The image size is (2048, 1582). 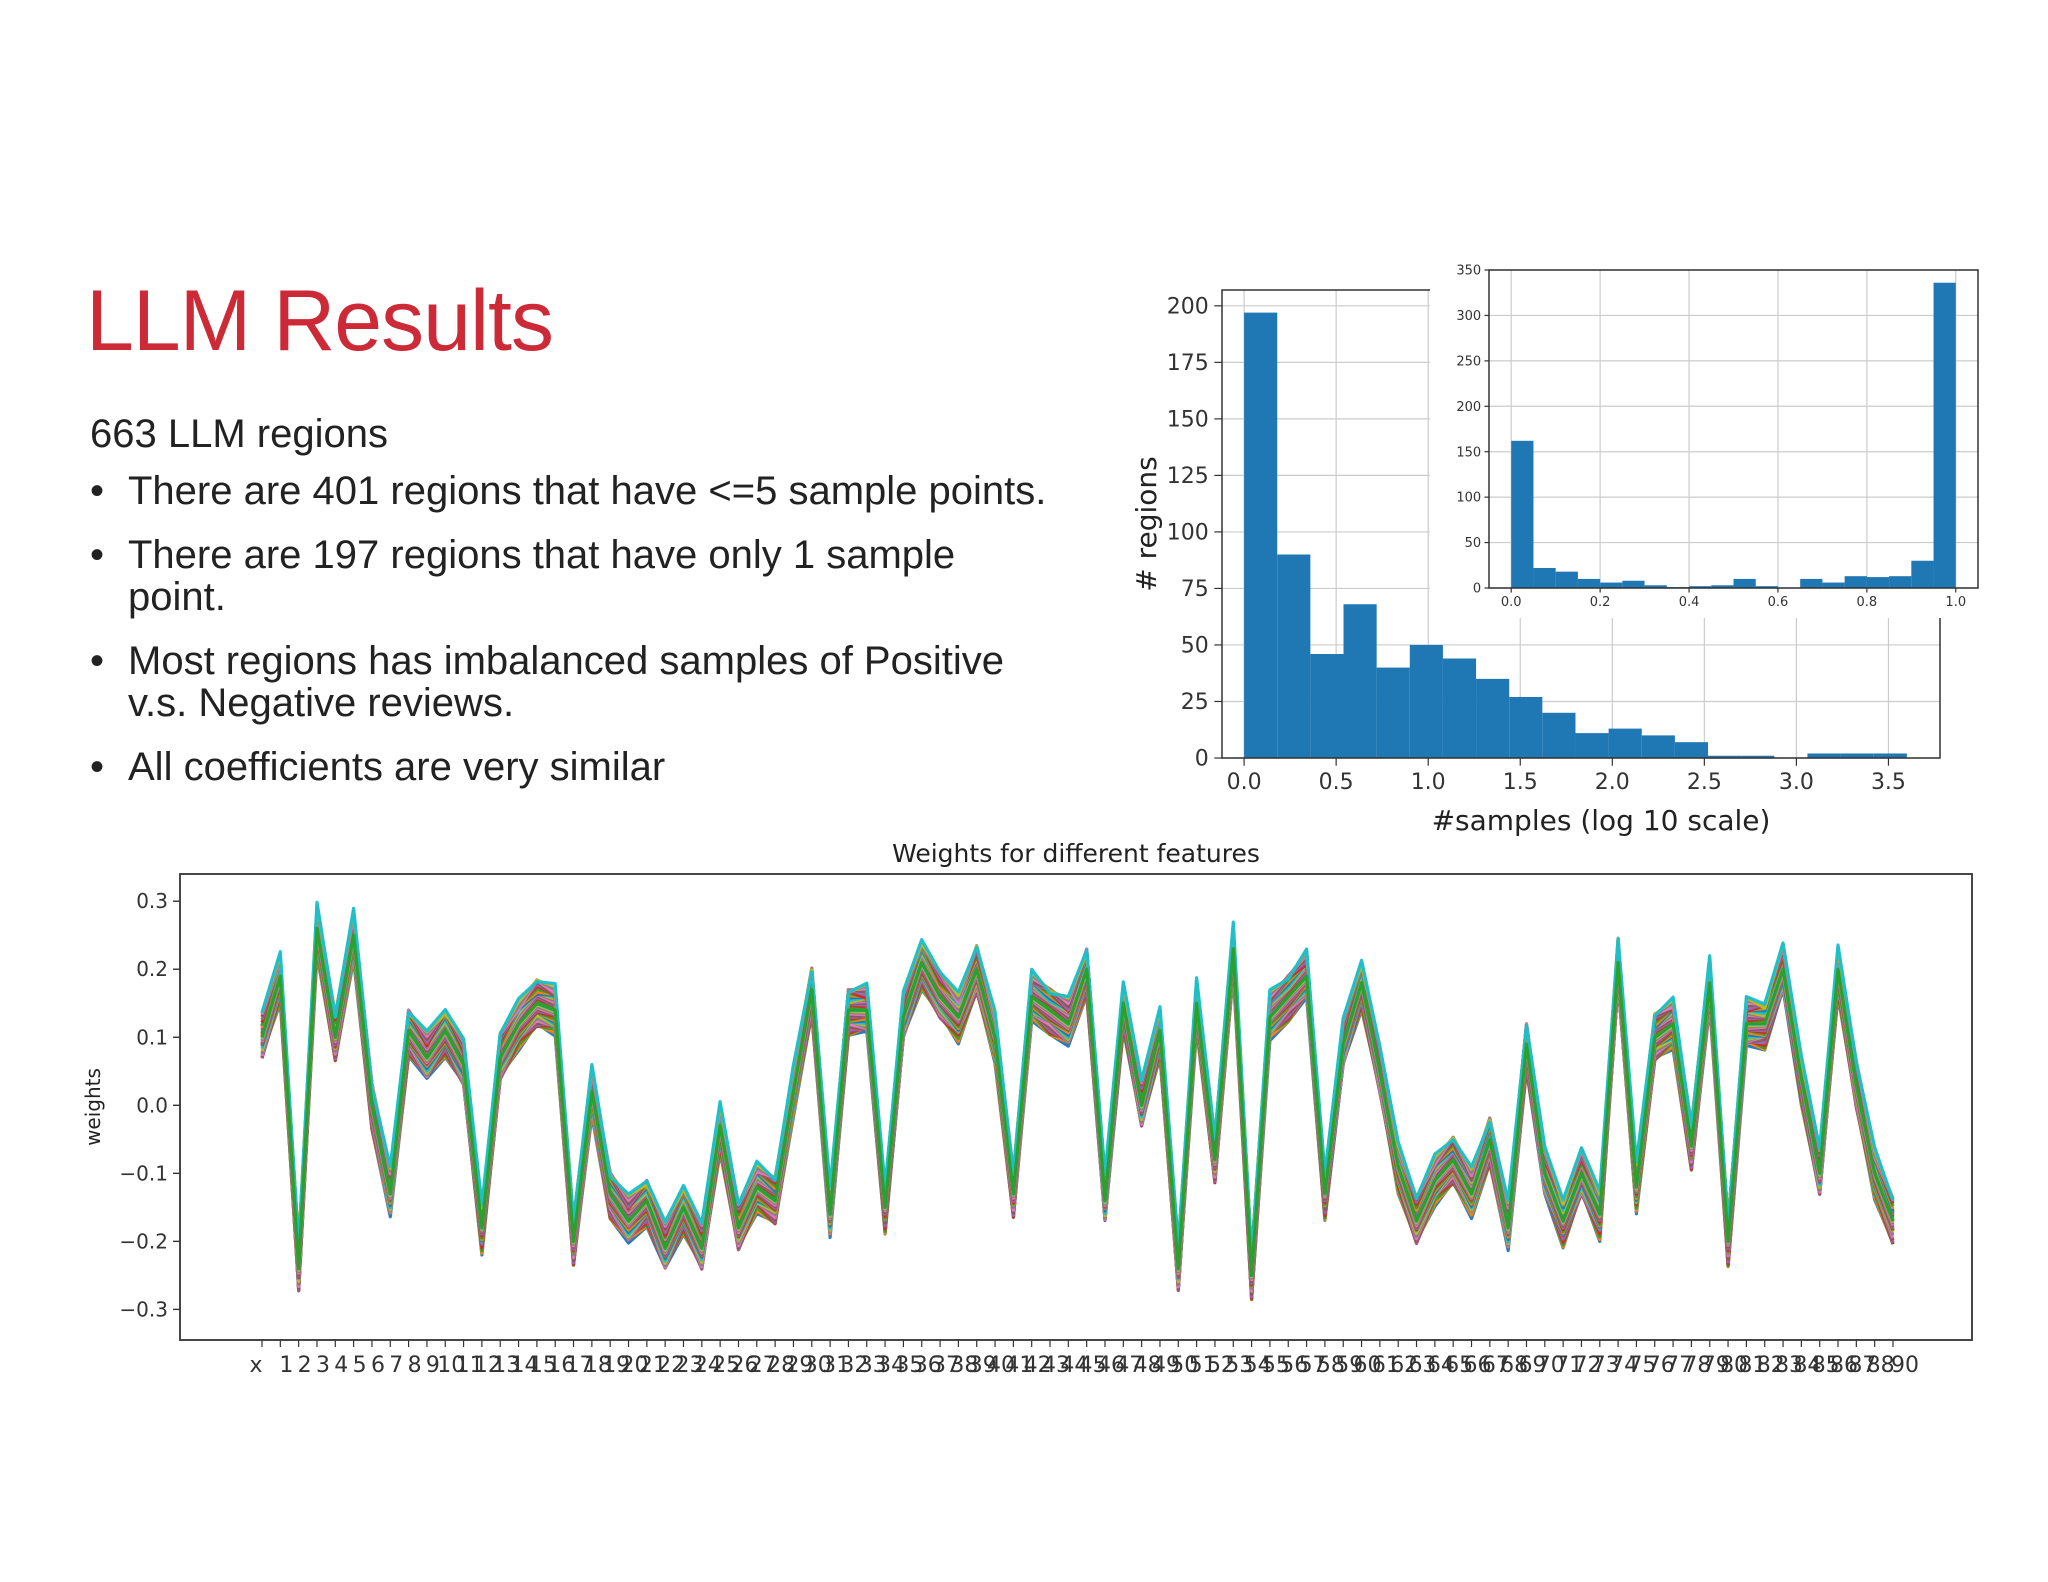 I want to click on x-tick-label: 61, so click(x=1386, y=1365).